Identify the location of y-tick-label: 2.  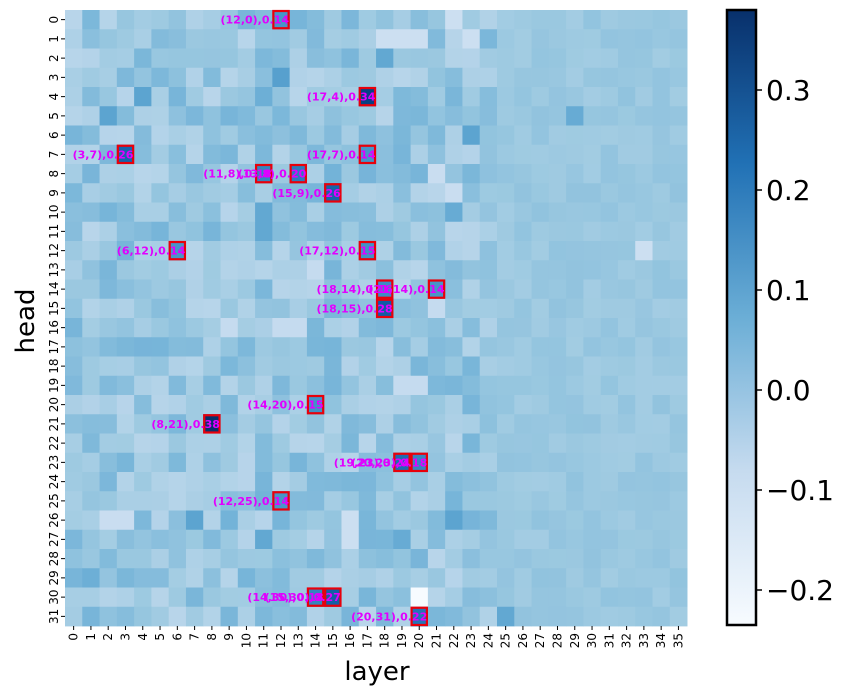
(54, 58).